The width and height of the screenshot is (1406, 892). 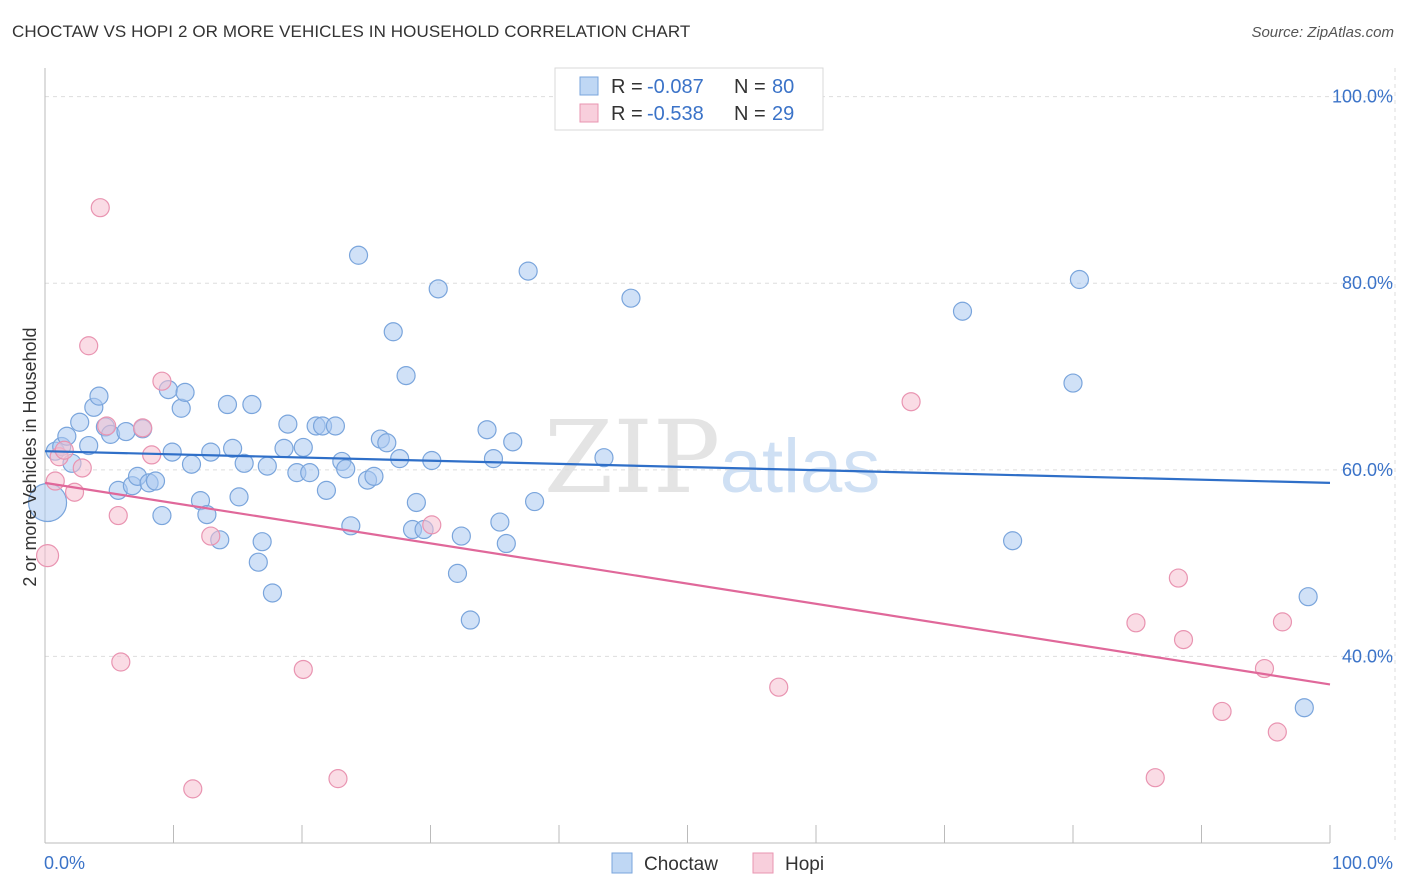 I want to click on legend-n-value-choctaw: 80, so click(x=783, y=87).